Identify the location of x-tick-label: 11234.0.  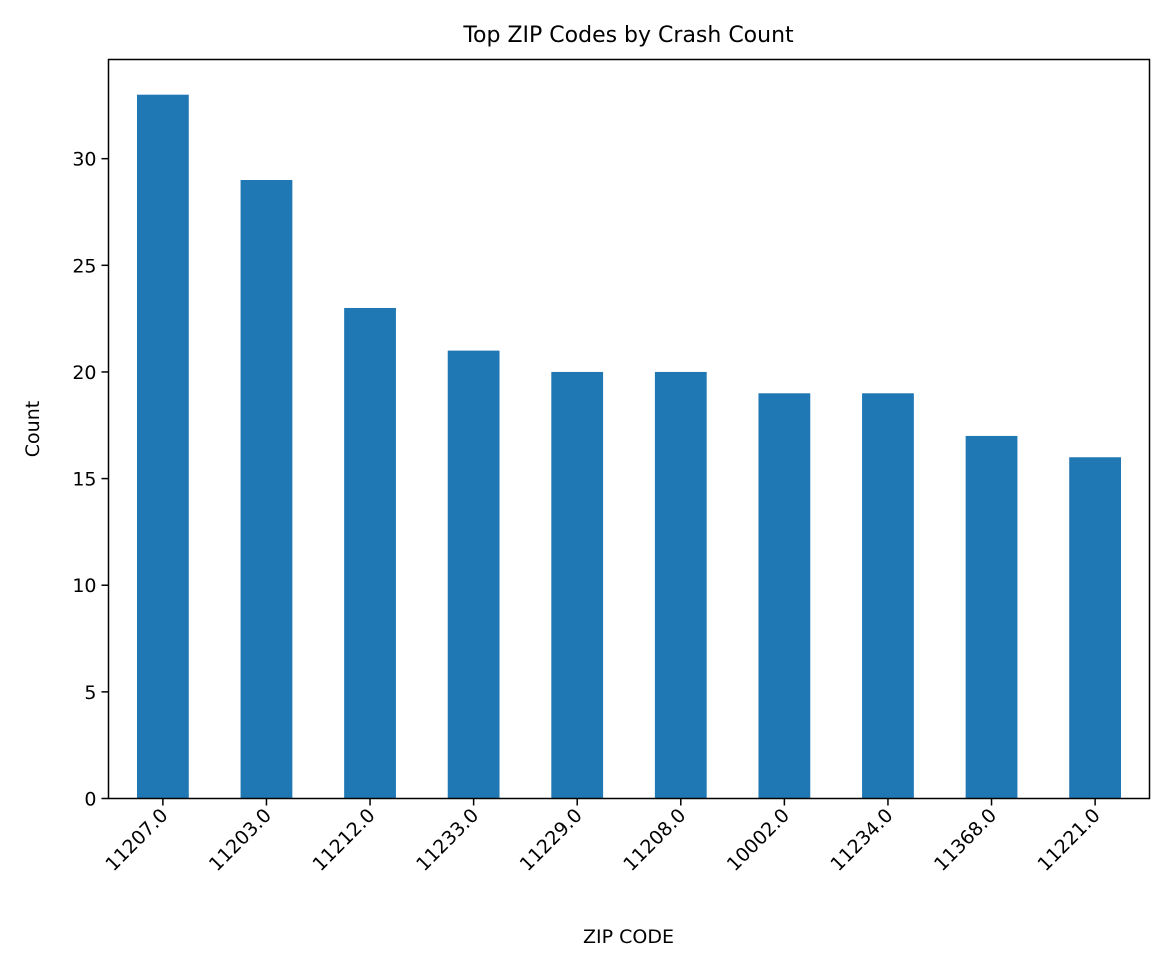
(861, 839).